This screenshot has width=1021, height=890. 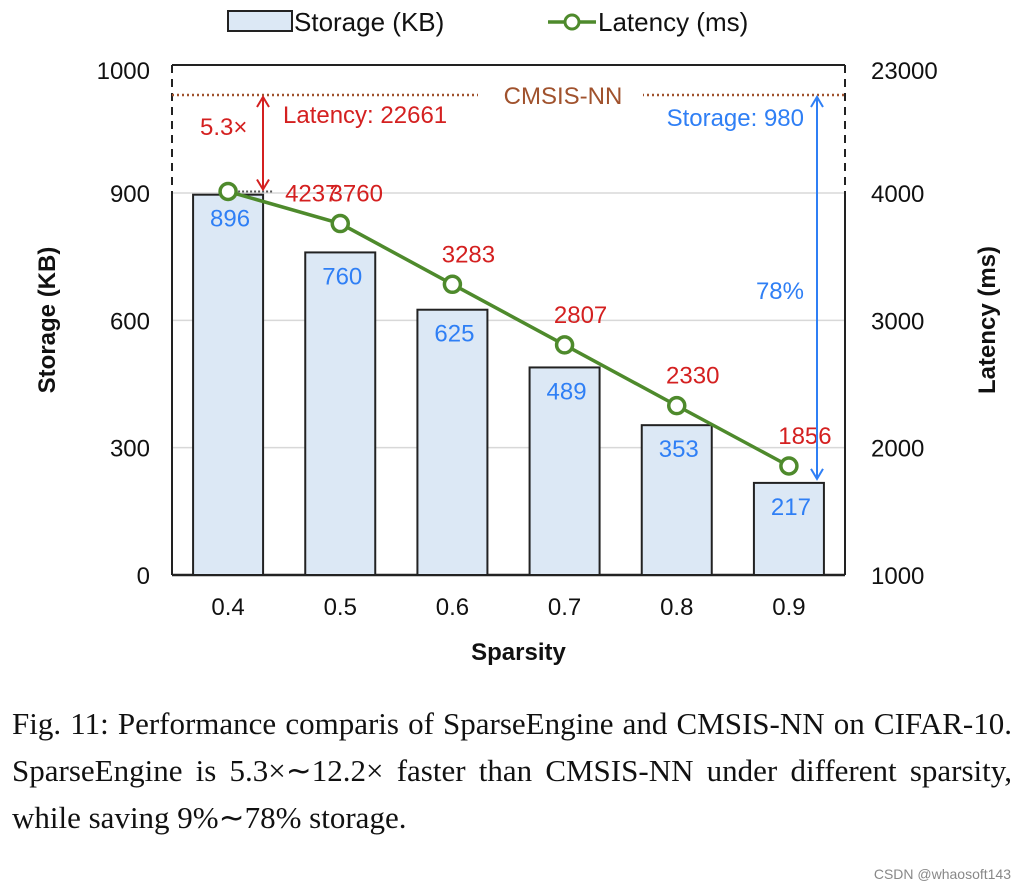 I want to click on storage-bar-label: 896, so click(x=230, y=219).